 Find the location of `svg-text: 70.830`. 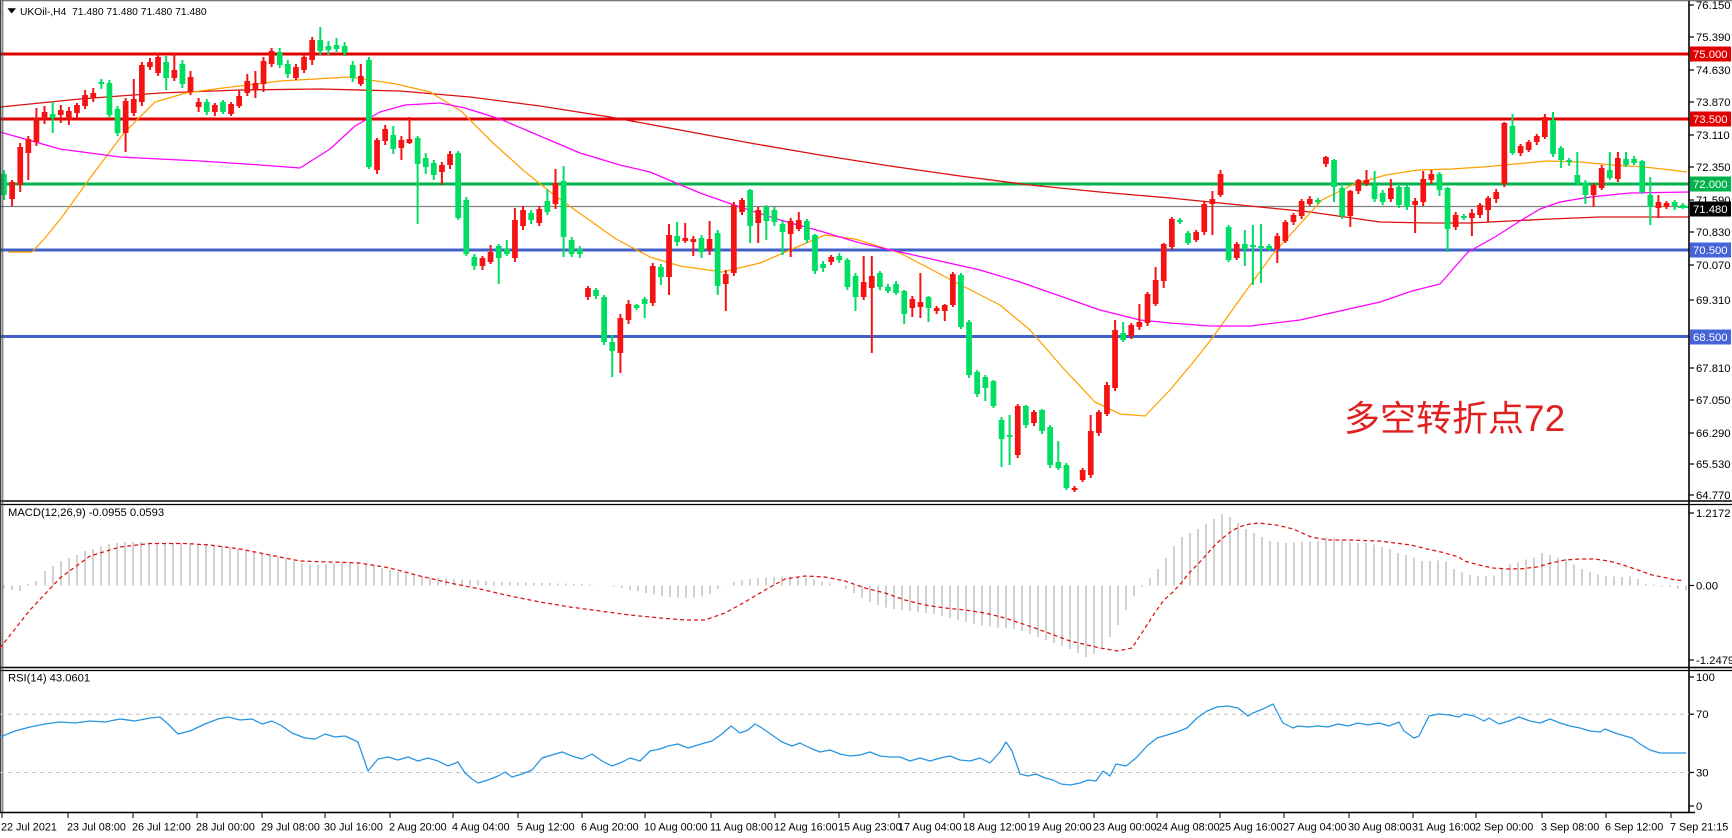

svg-text: 70.830 is located at coordinates (1713, 233).